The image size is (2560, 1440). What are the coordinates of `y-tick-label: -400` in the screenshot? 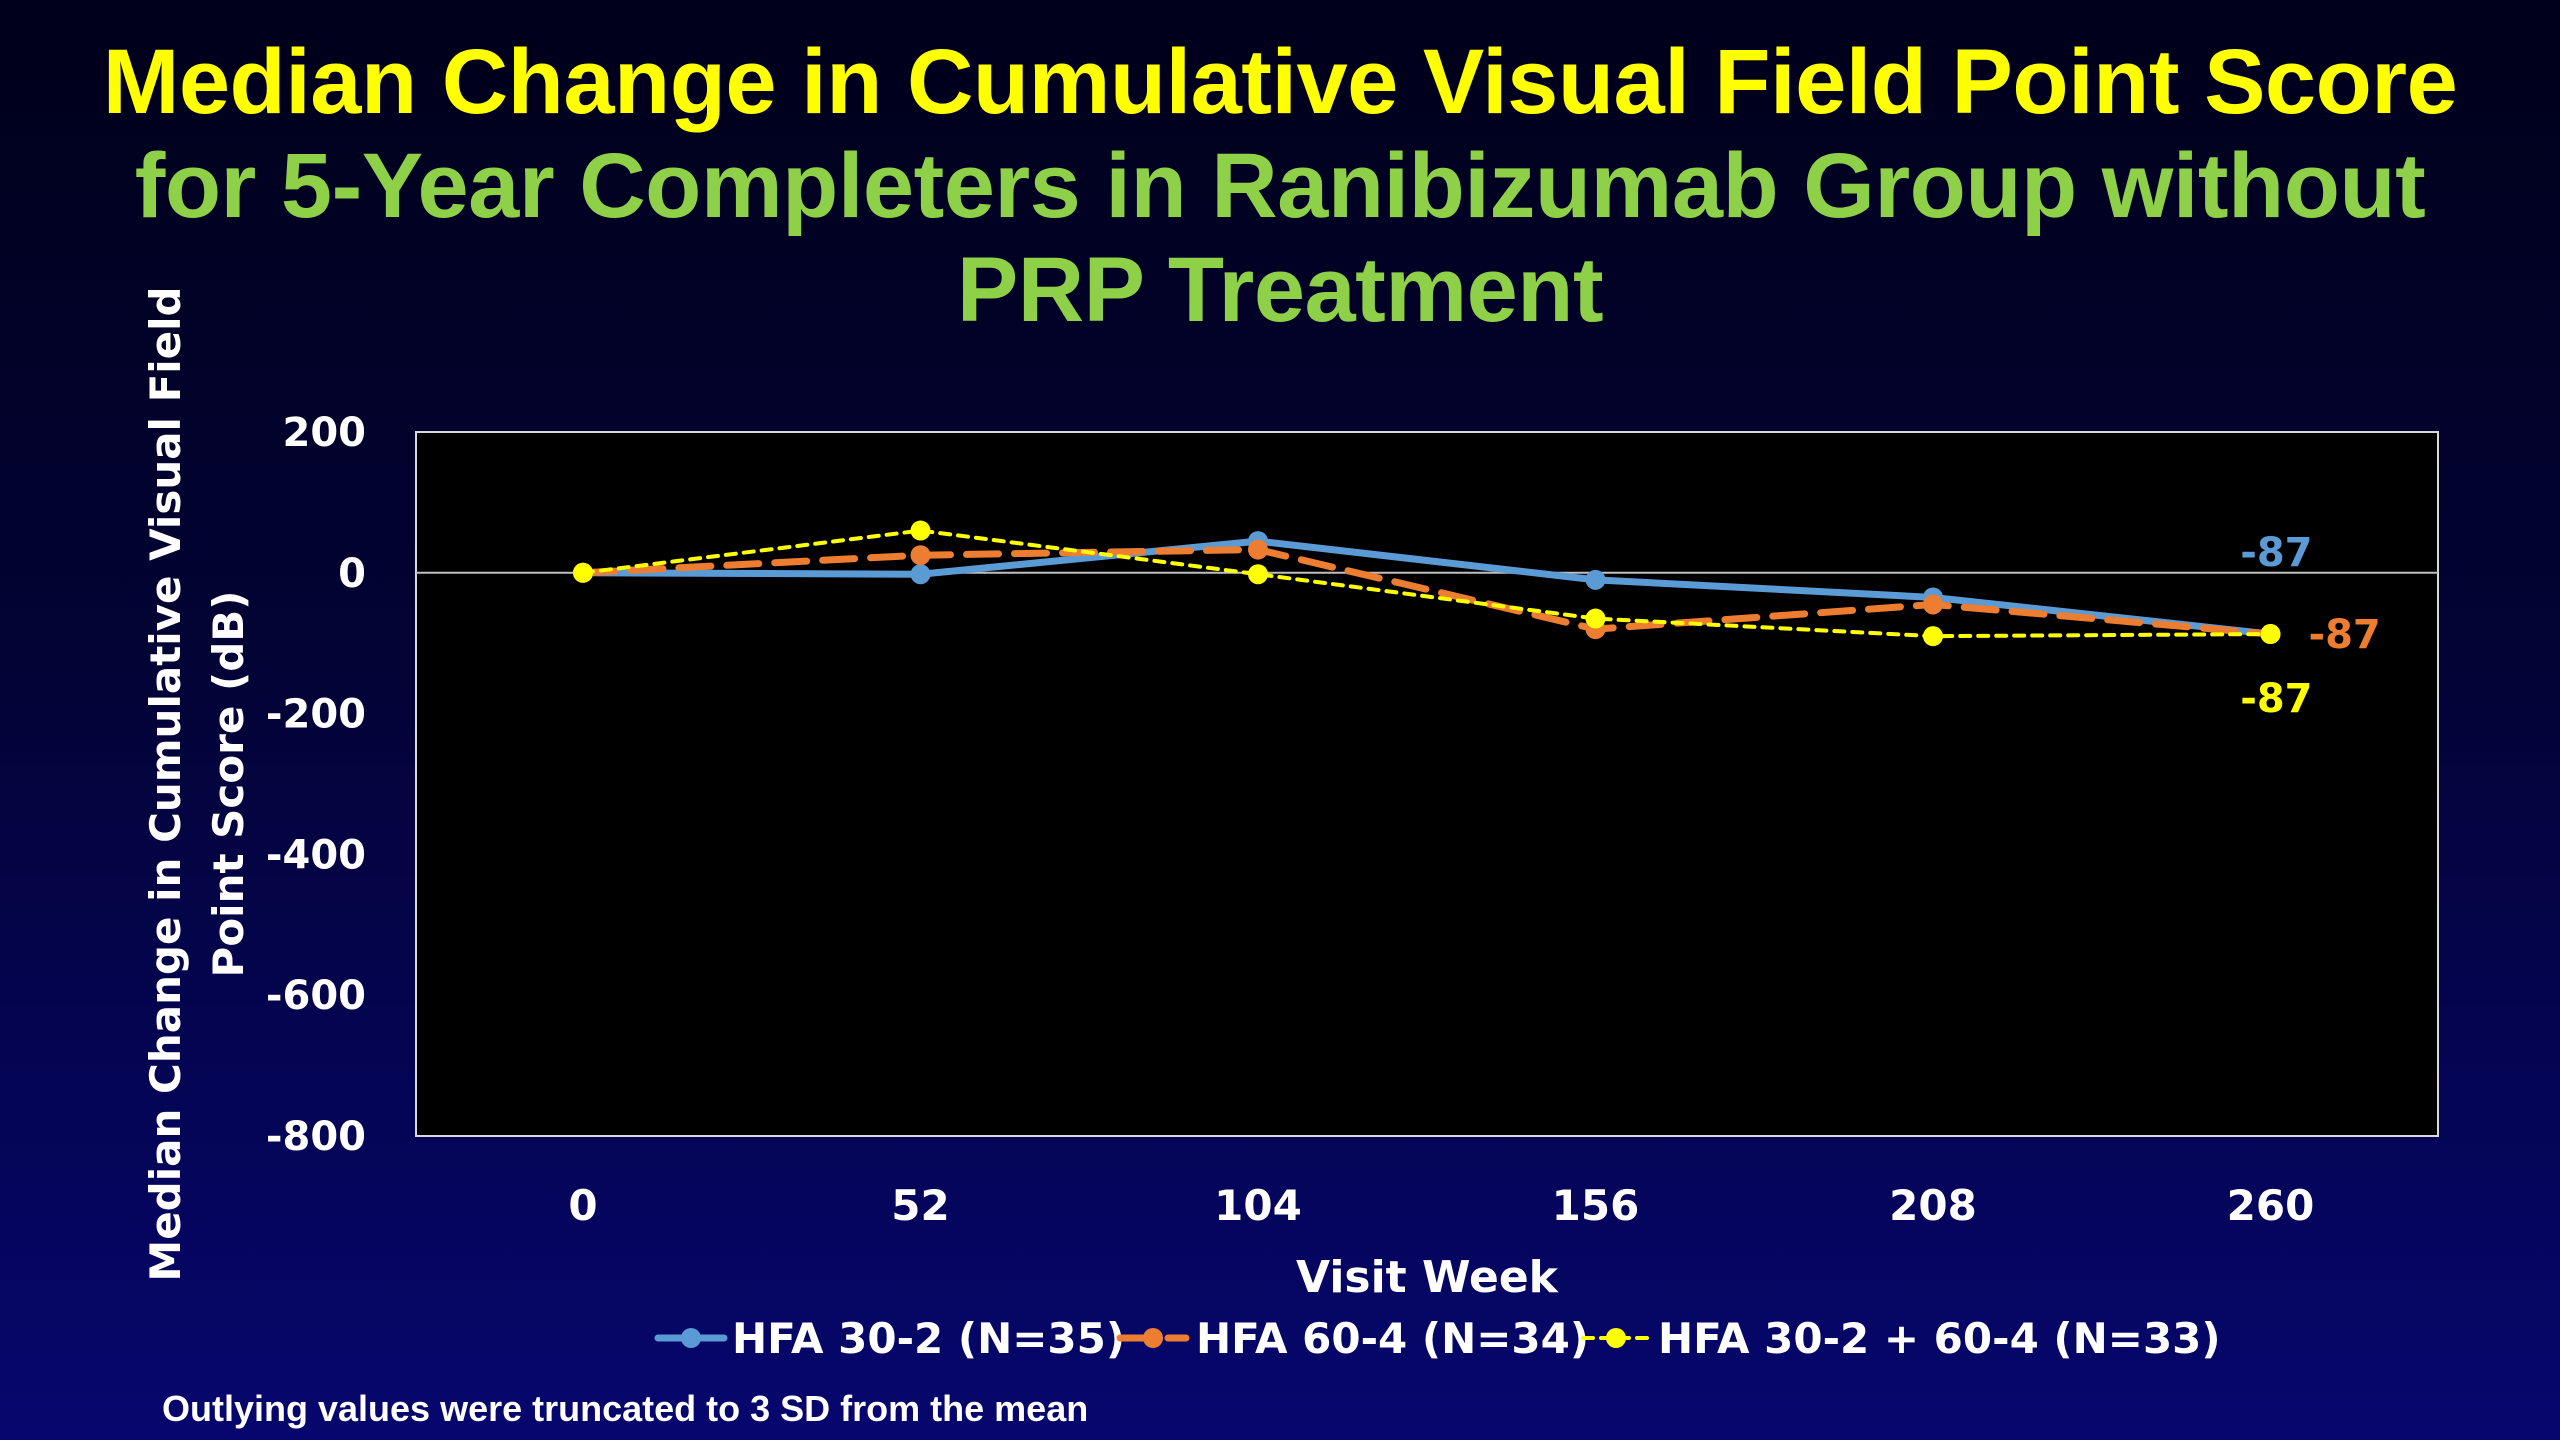 It's located at (316, 855).